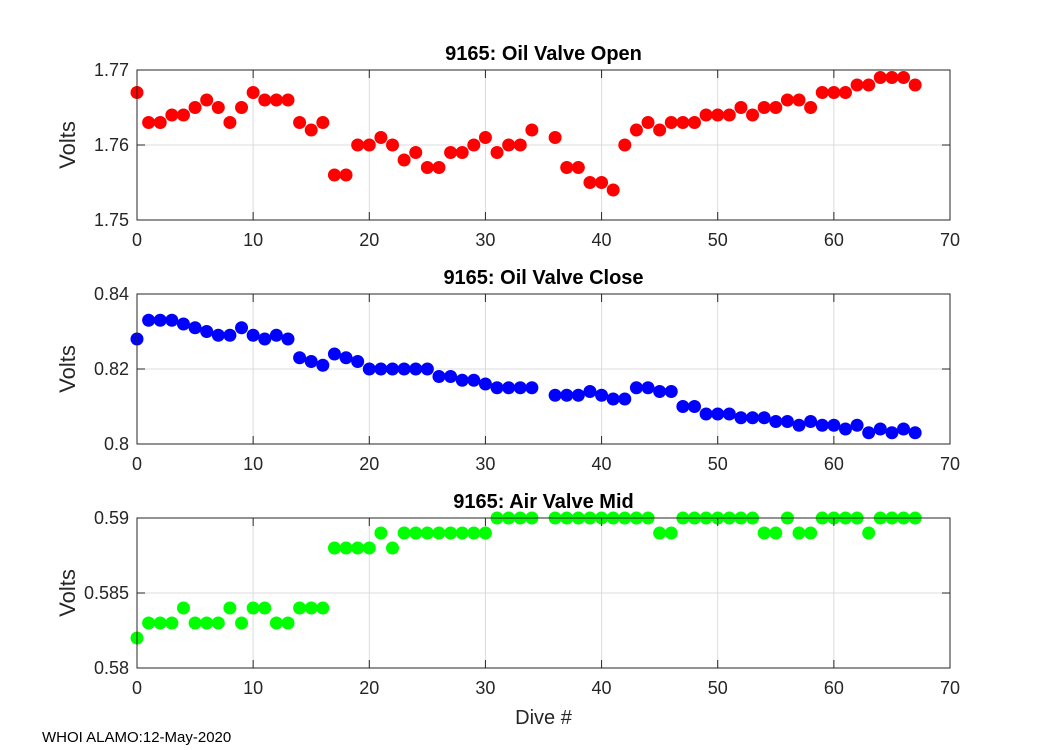 This screenshot has height=750, width=1050. What do you see at coordinates (137, 240) in the screenshot?
I see `x-tick-label: 0` at bounding box center [137, 240].